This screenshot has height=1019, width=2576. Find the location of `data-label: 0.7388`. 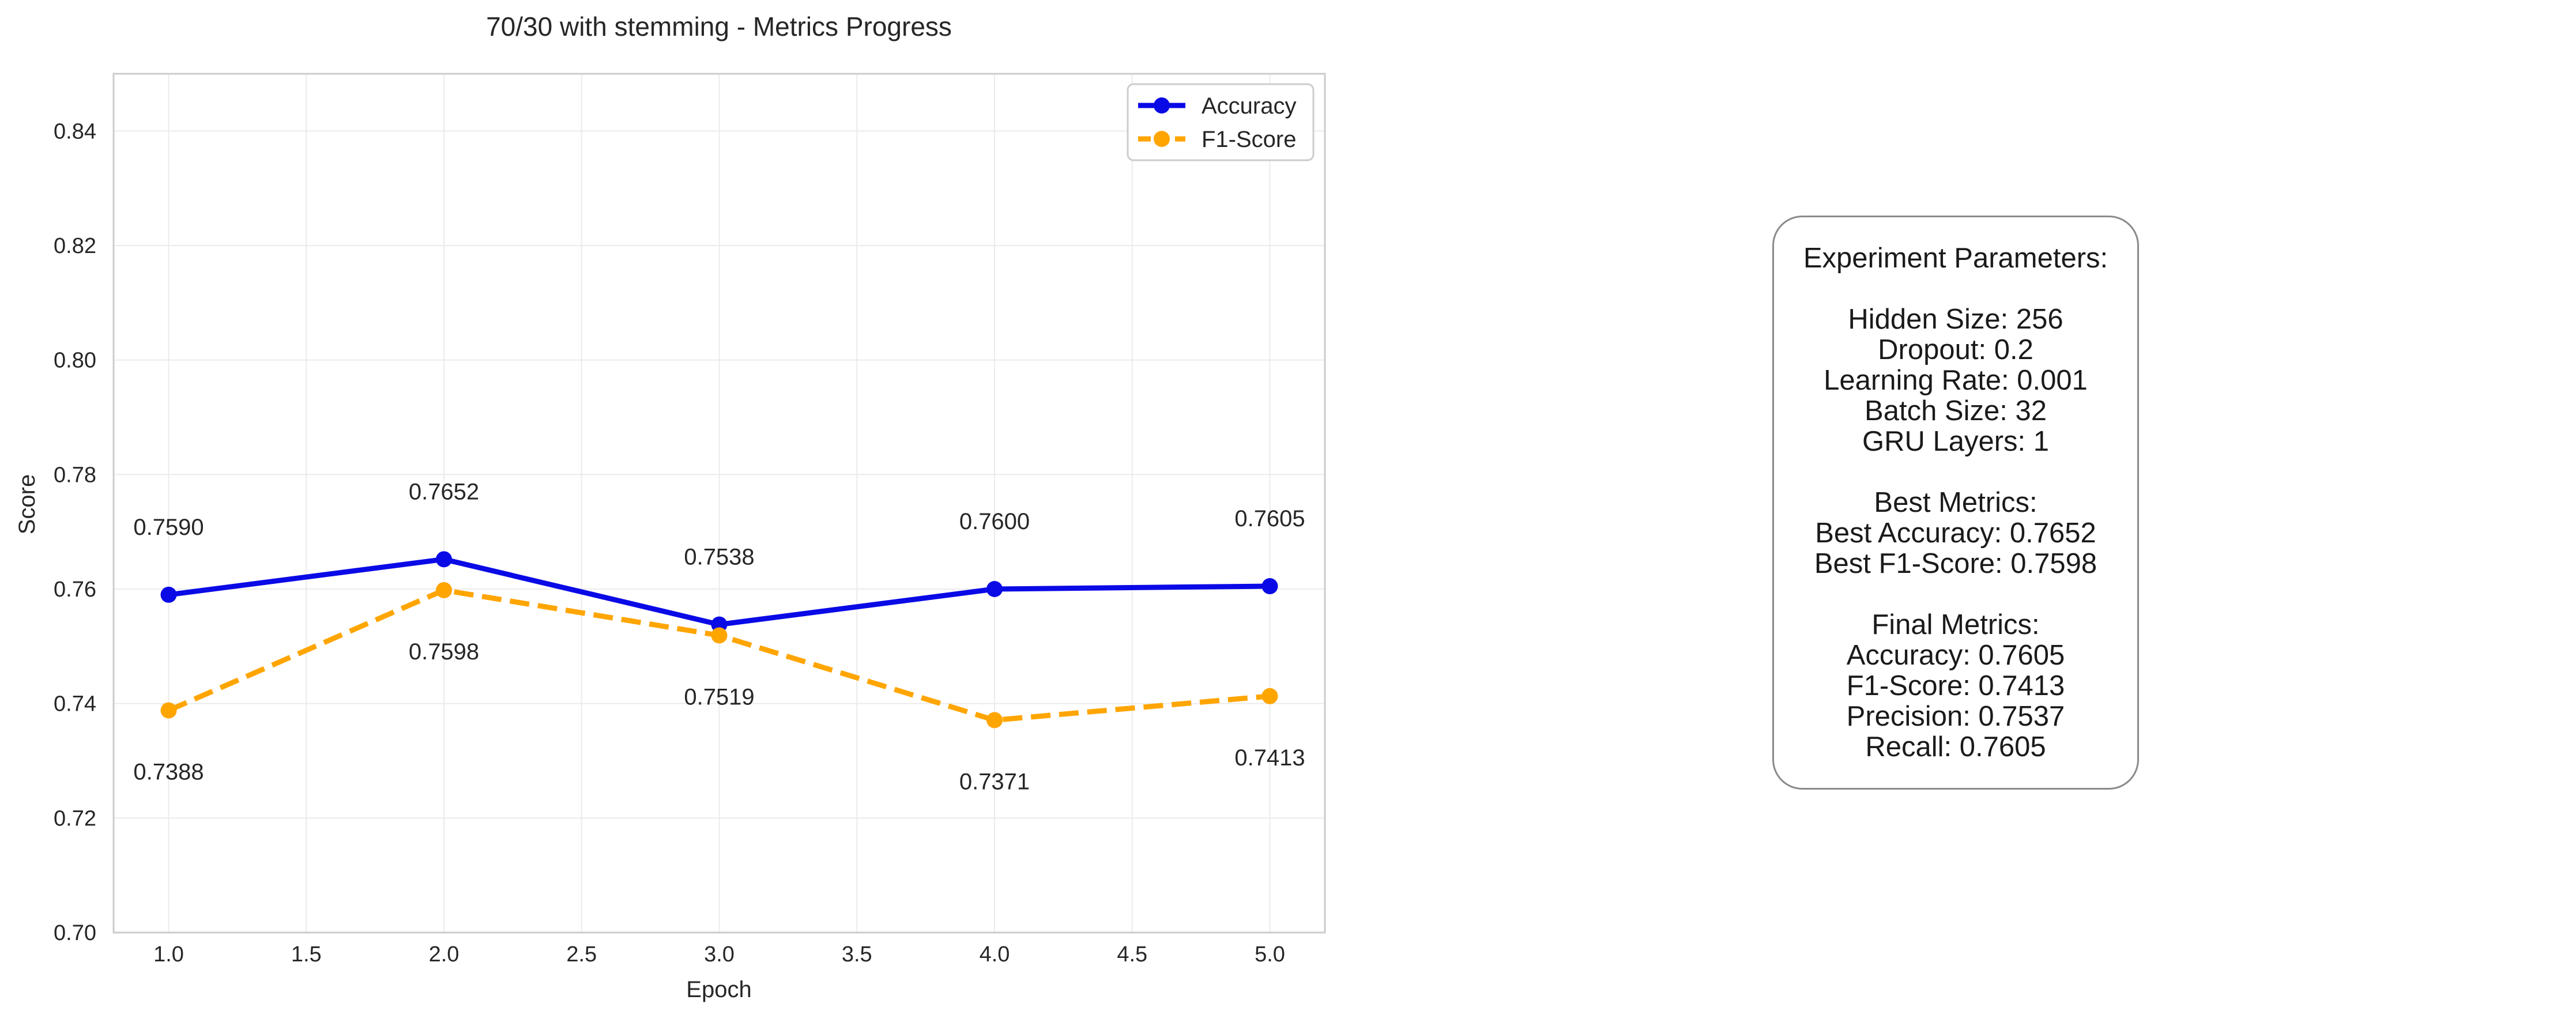

data-label: 0.7388 is located at coordinates (168, 772).